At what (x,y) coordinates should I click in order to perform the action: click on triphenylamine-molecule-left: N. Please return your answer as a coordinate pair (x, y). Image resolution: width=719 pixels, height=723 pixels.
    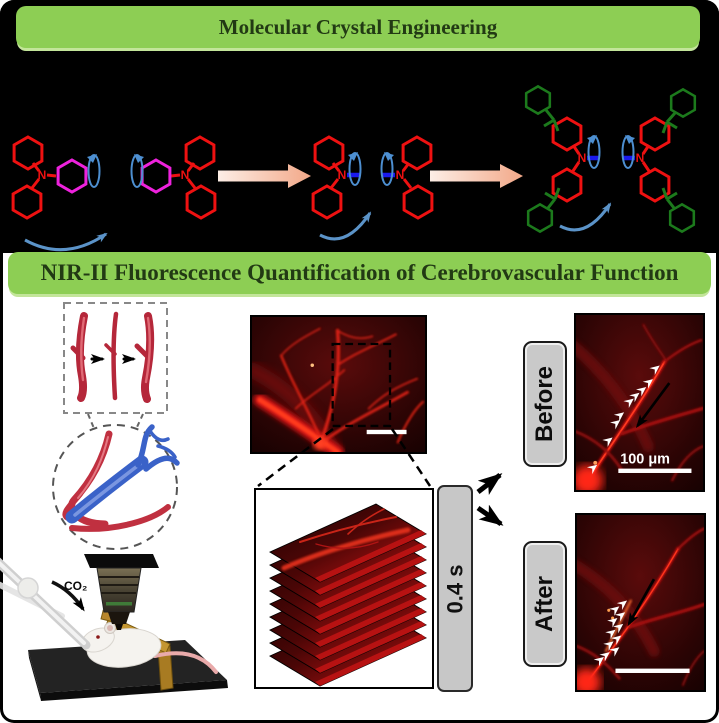
    Looking at the image, I should click on (59, 193).